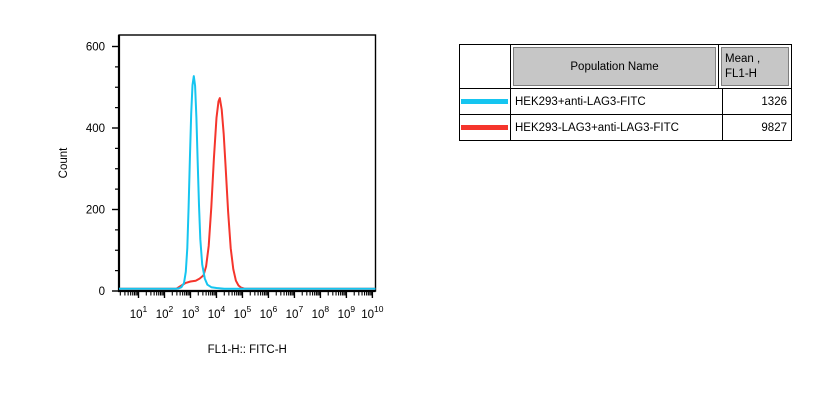 This screenshot has width=815, height=405. I want to click on mean-header-line2: FL1-H, so click(741, 73).